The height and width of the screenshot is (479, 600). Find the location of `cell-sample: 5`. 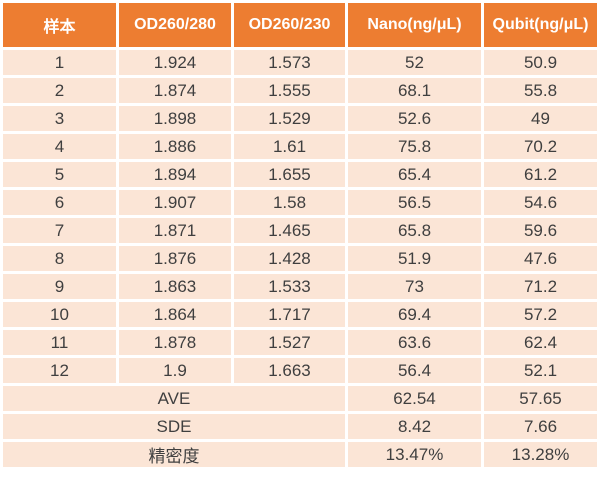

cell-sample: 5 is located at coordinates (59, 174).